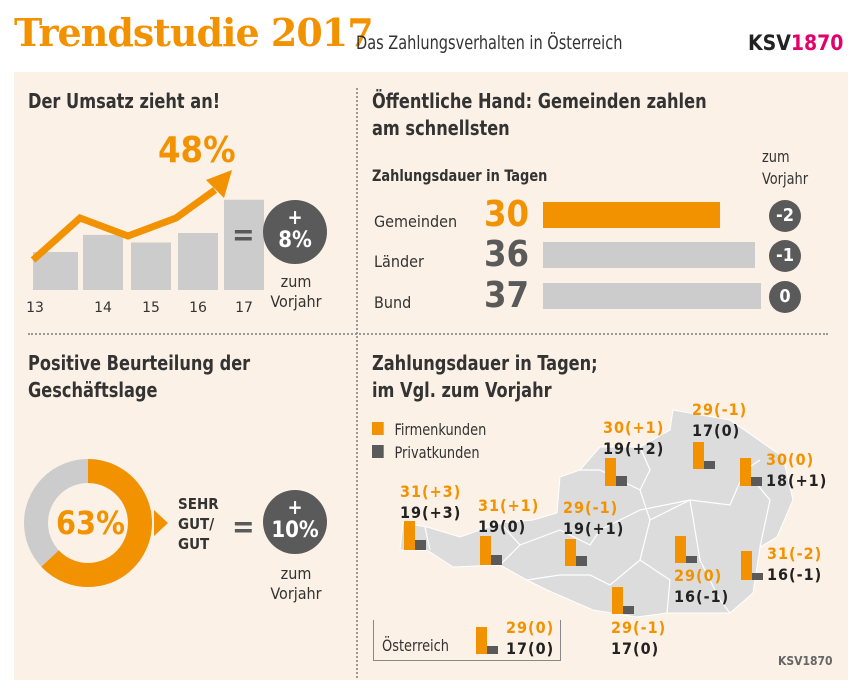  What do you see at coordinates (467, 640) in the screenshot?
I see `oesterreich-box` at bounding box center [467, 640].